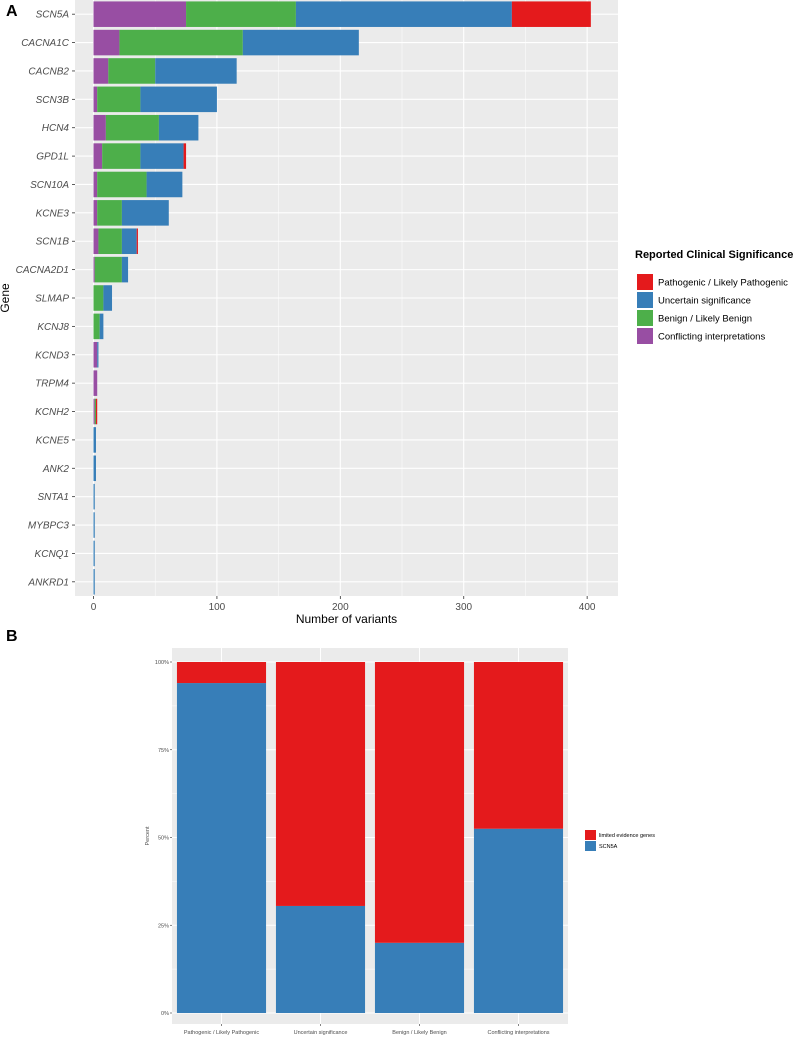 The height and width of the screenshot is (1044, 800). I want to click on bar-HCN4-benign, so click(132, 127).